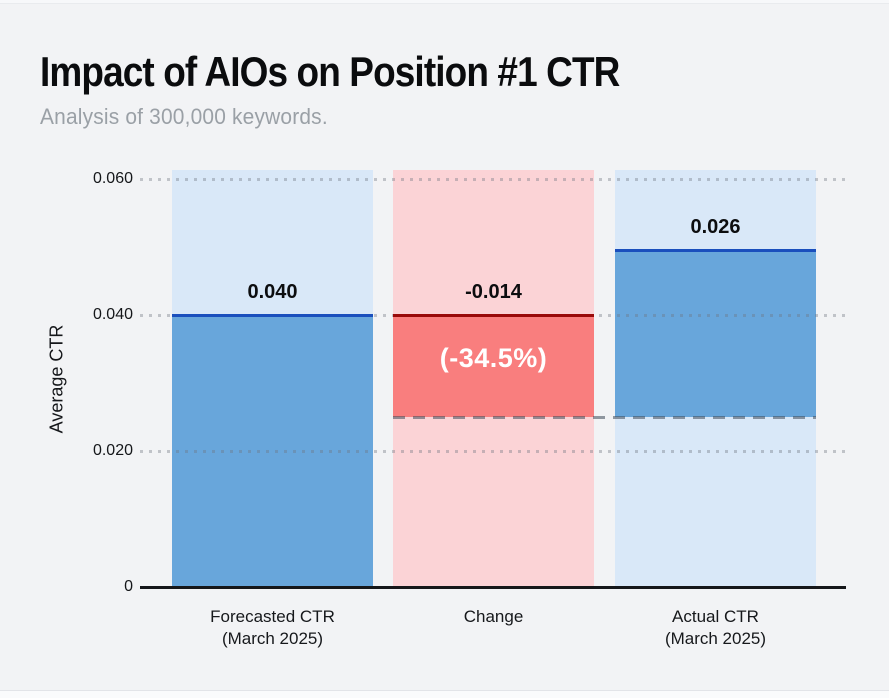  Describe the element at coordinates (493, 357) in the screenshot. I see `bar-percent-label: (-34.5%)` at that location.